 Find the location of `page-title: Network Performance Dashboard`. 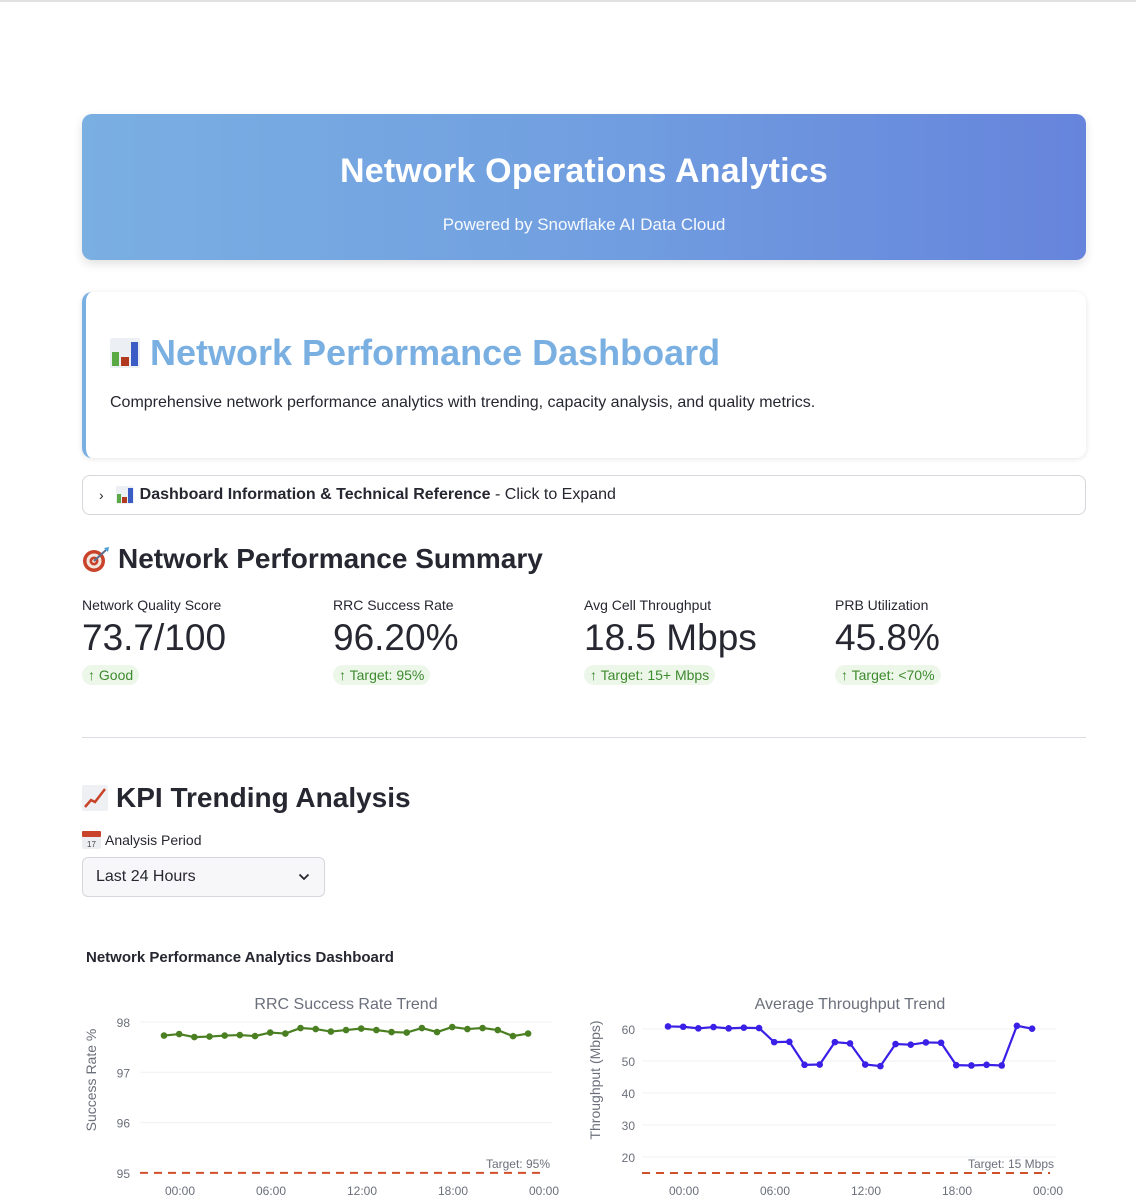

page-title: Network Performance Dashboard is located at coordinates (598, 353).